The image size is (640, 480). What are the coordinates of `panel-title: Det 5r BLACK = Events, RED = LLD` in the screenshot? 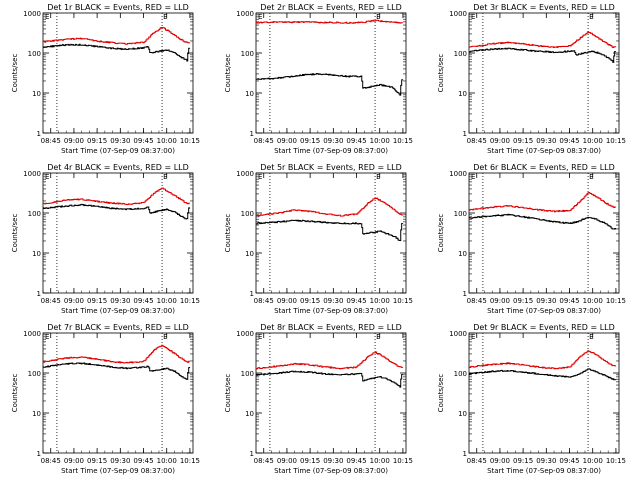 It's located at (331, 167).